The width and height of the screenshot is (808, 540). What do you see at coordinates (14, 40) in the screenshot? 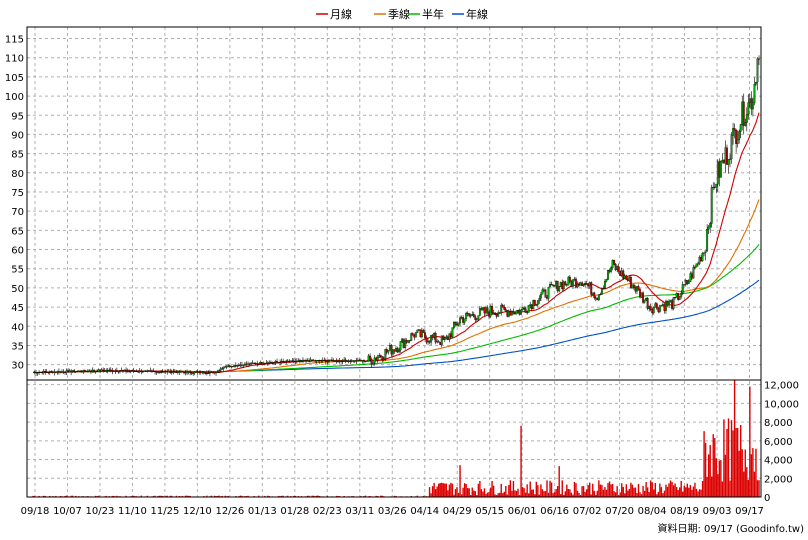
I see `price-tick-label: 115` at bounding box center [14, 40].